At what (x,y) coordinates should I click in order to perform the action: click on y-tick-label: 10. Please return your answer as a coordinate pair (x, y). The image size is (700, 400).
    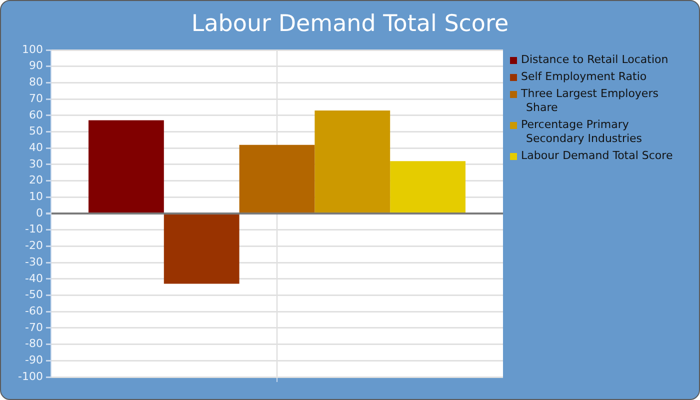
    Looking at the image, I should click on (36, 197).